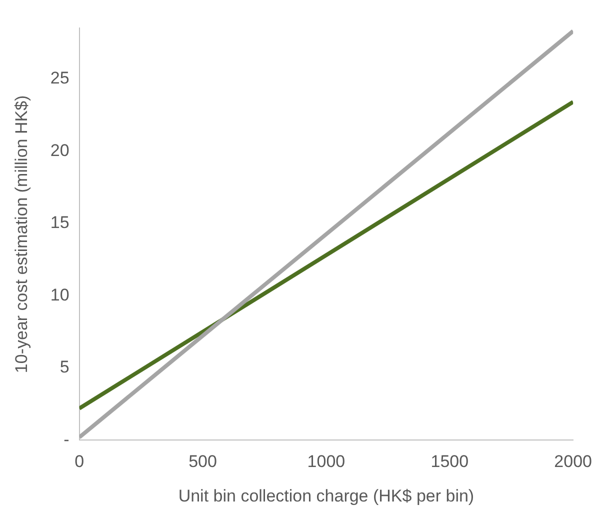 Image resolution: width=606 pixels, height=519 pixels. I want to click on y-axis-title: 10-year cost estimation (million HK$), so click(21, 234).